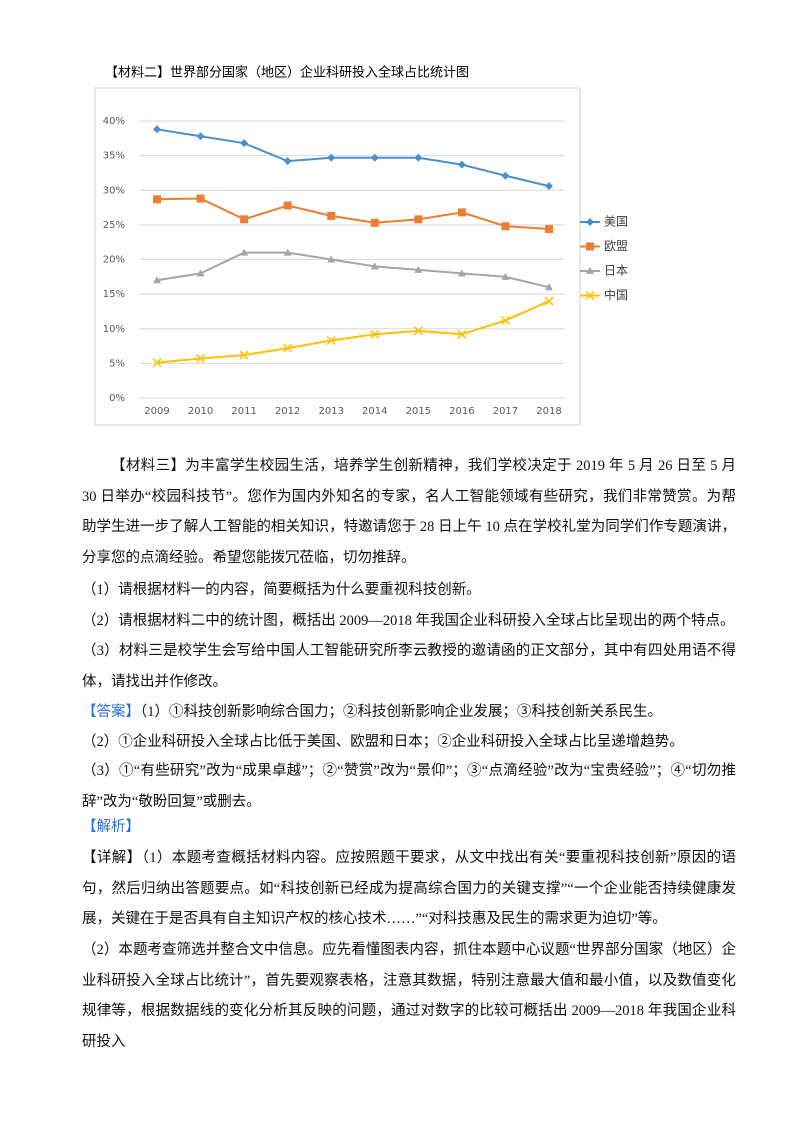  What do you see at coordinates (616, 271) in the screenshot?
I see `legend-label: 日本` at bounding box center [616, 271].